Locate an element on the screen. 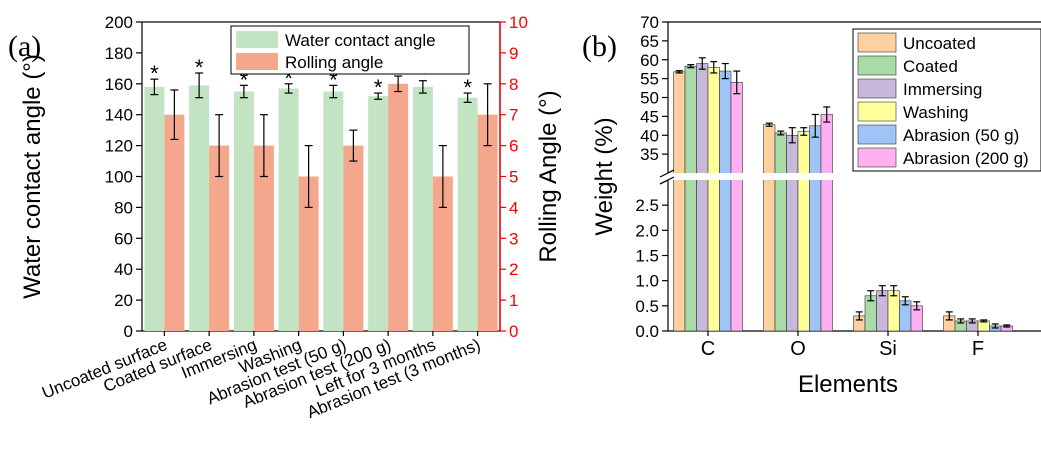 The height and width of the screenshot is (473, 1041). y-tick-label-a: 40 is located at coordinates (123, 269).